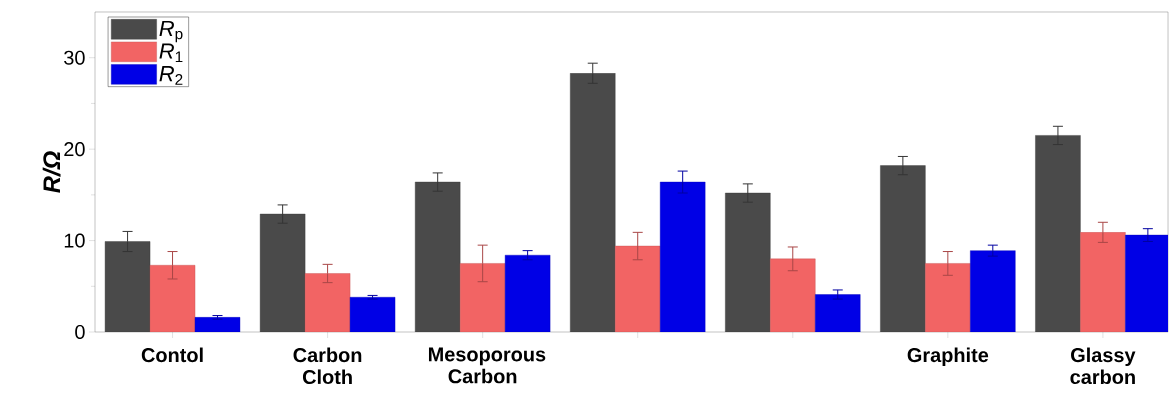  What do you see at coordinates (487, 365) in the screenshot?
I see `x-tick-label: Mesoporous Carbon` at bounding box center [487, 365].